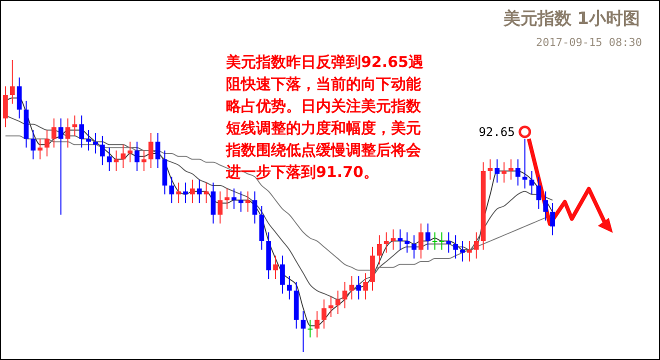  I want to click on annotation: 92.65, so click(496, 131).